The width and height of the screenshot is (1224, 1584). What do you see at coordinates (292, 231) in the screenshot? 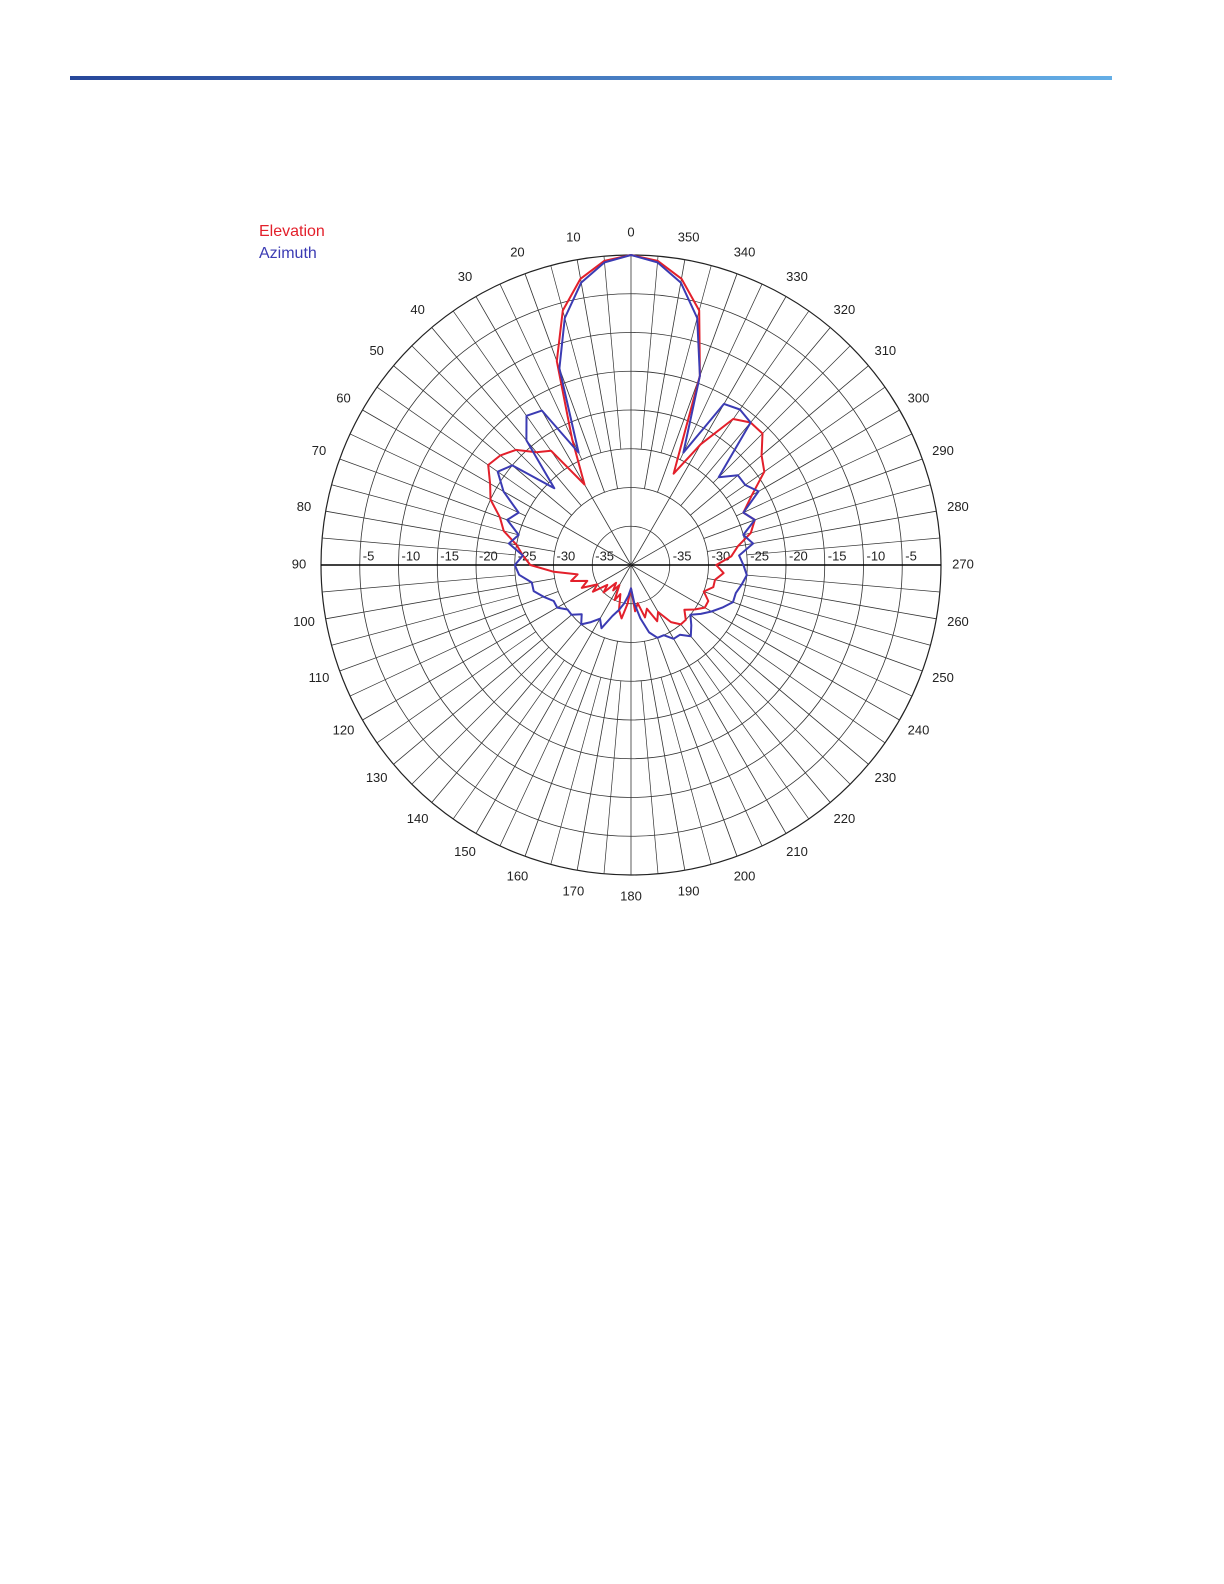
I see `legend-entry: Elevation` at bounding box center [292, 231].